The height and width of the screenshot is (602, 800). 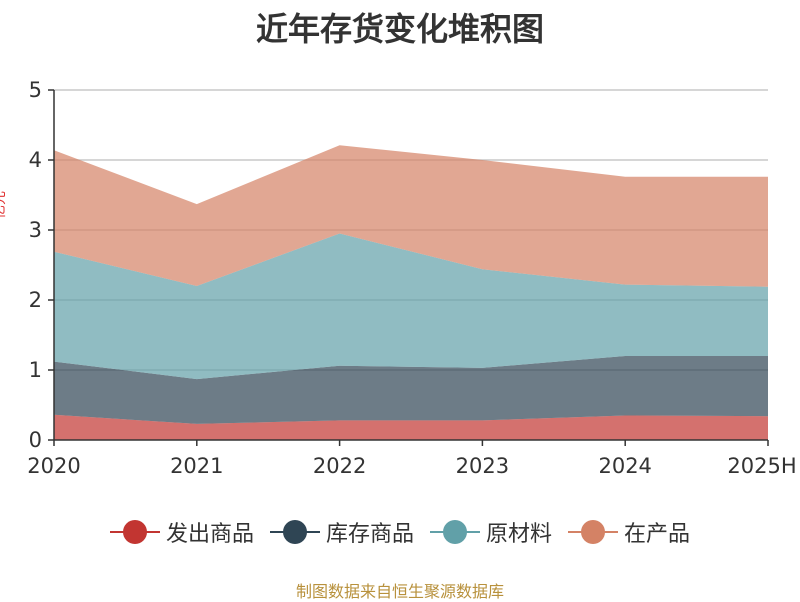 What do you see at coordinates (399, 591) in the screenshot?
I see `data-source-note: 制图数据来自恒生聚源数据库` at bounding box center [399, 591].